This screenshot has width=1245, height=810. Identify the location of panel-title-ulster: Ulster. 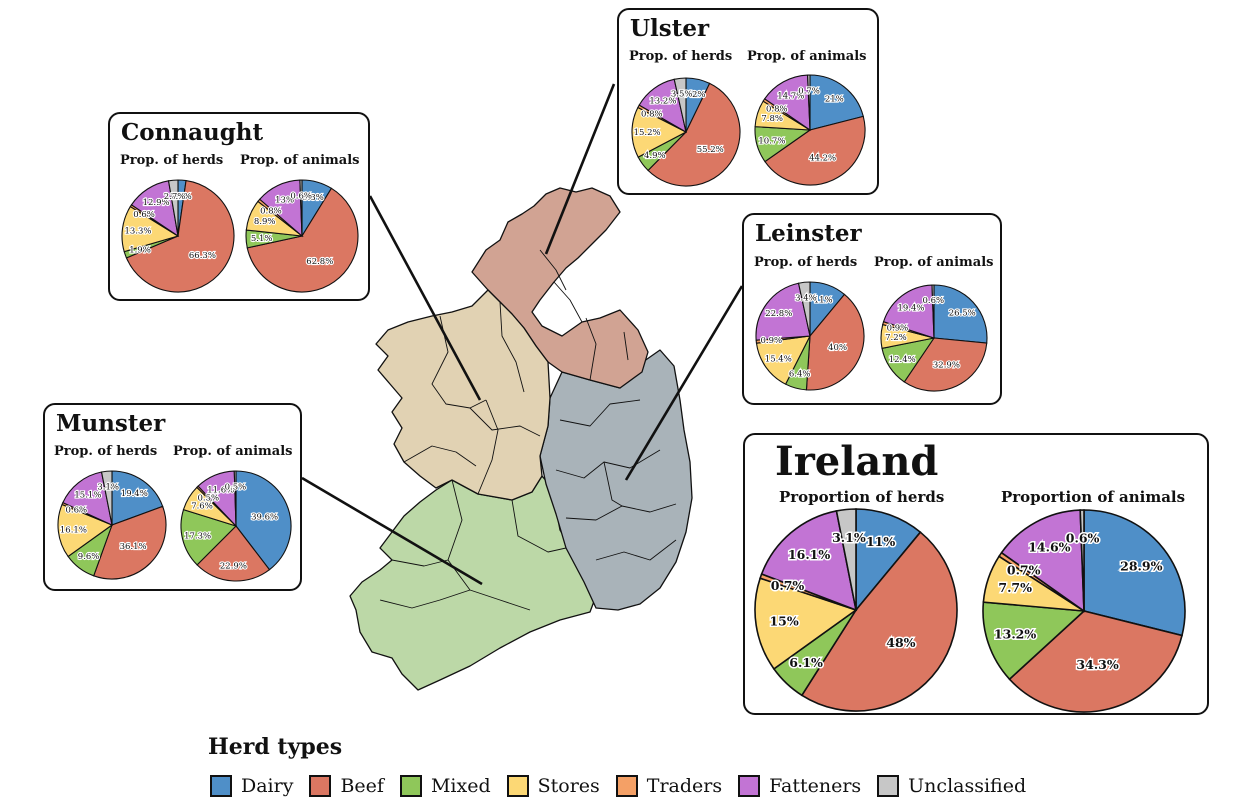
(670, 28).